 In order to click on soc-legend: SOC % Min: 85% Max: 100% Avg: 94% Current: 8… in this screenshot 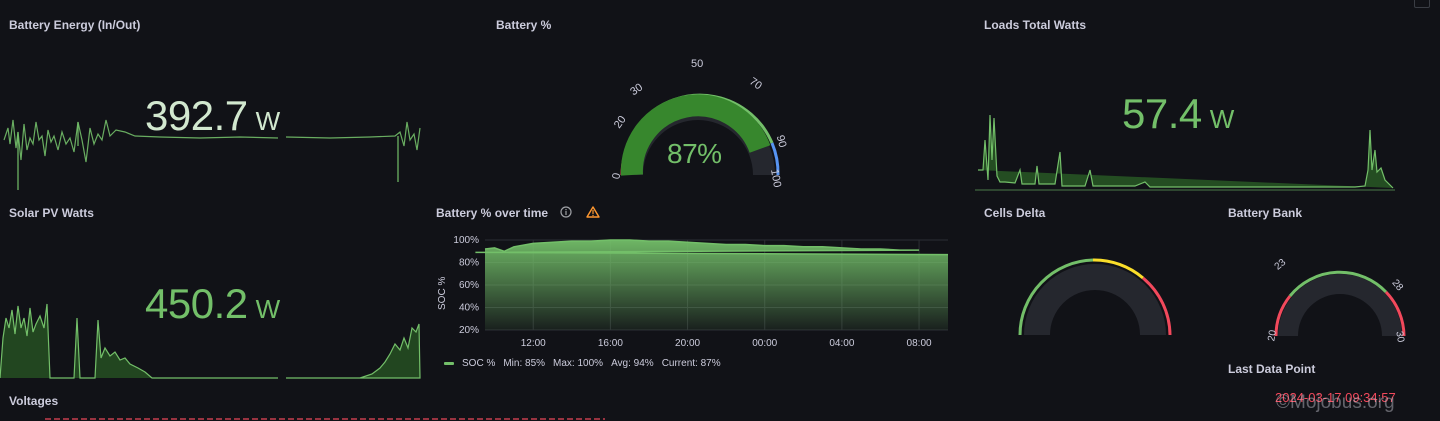, I will do `click(586, 363)`.